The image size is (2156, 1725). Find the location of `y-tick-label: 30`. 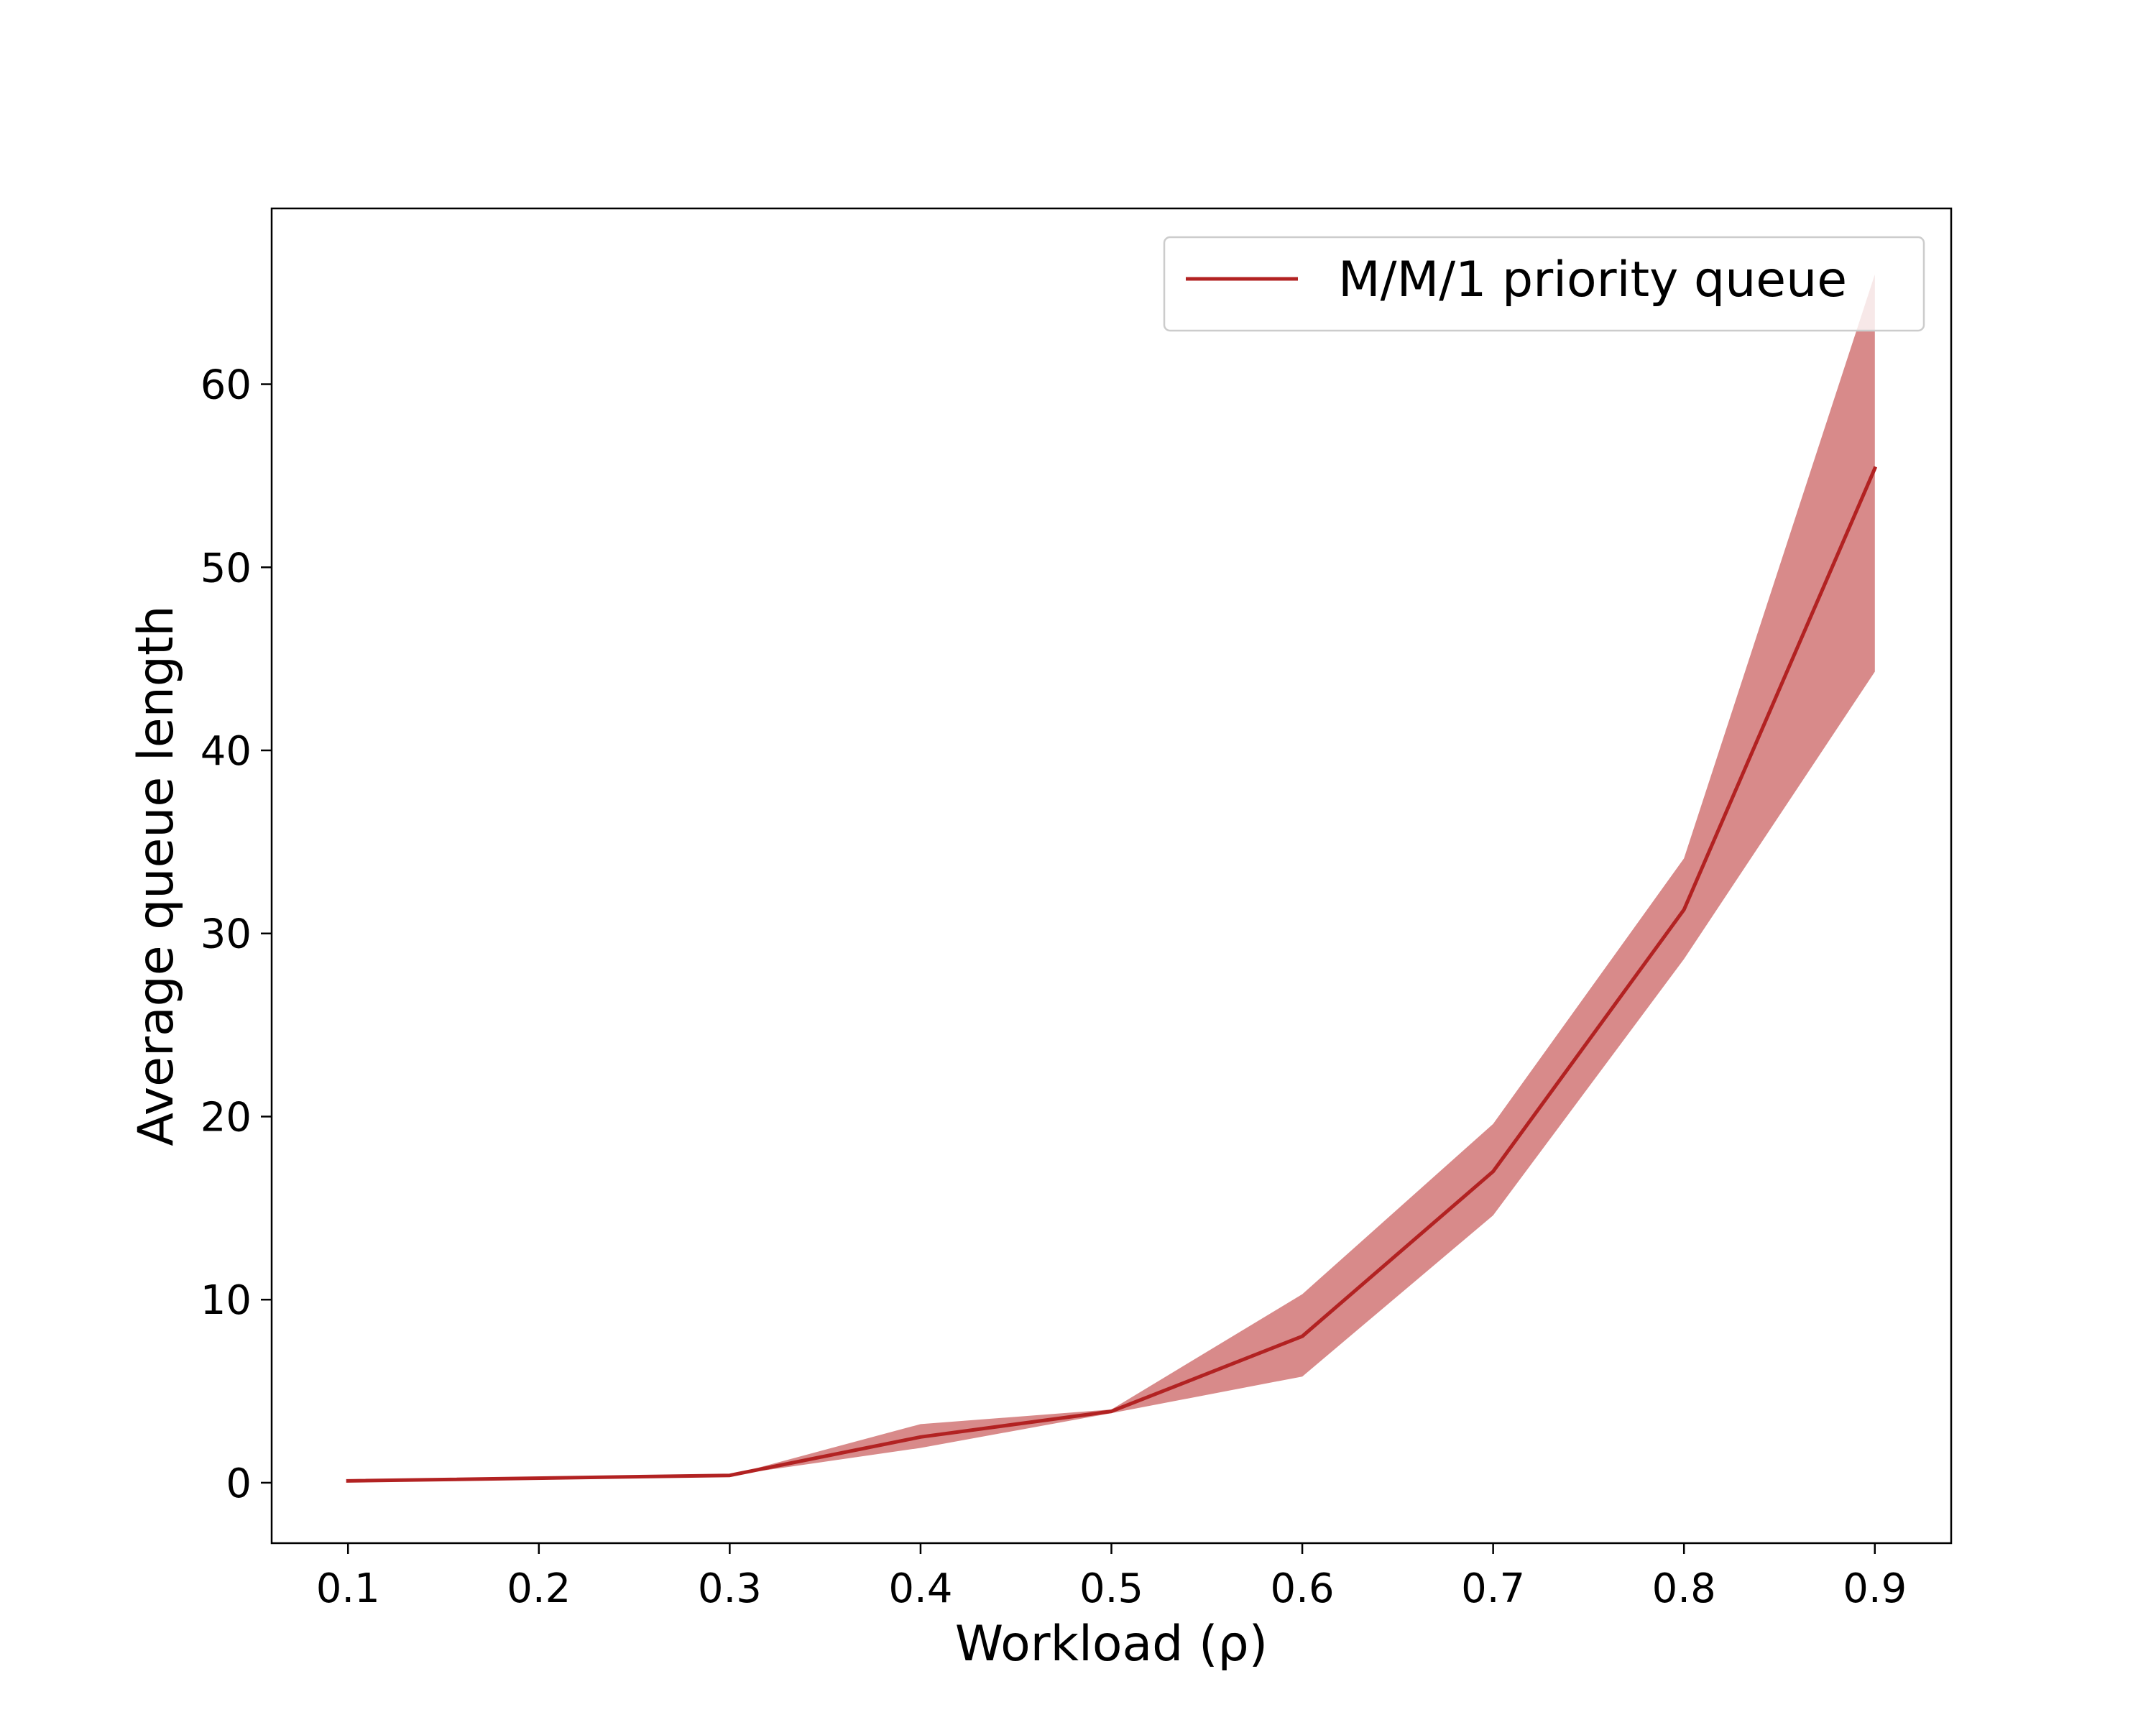

y-tick-label: 30 is located at coordinates (227, 934).